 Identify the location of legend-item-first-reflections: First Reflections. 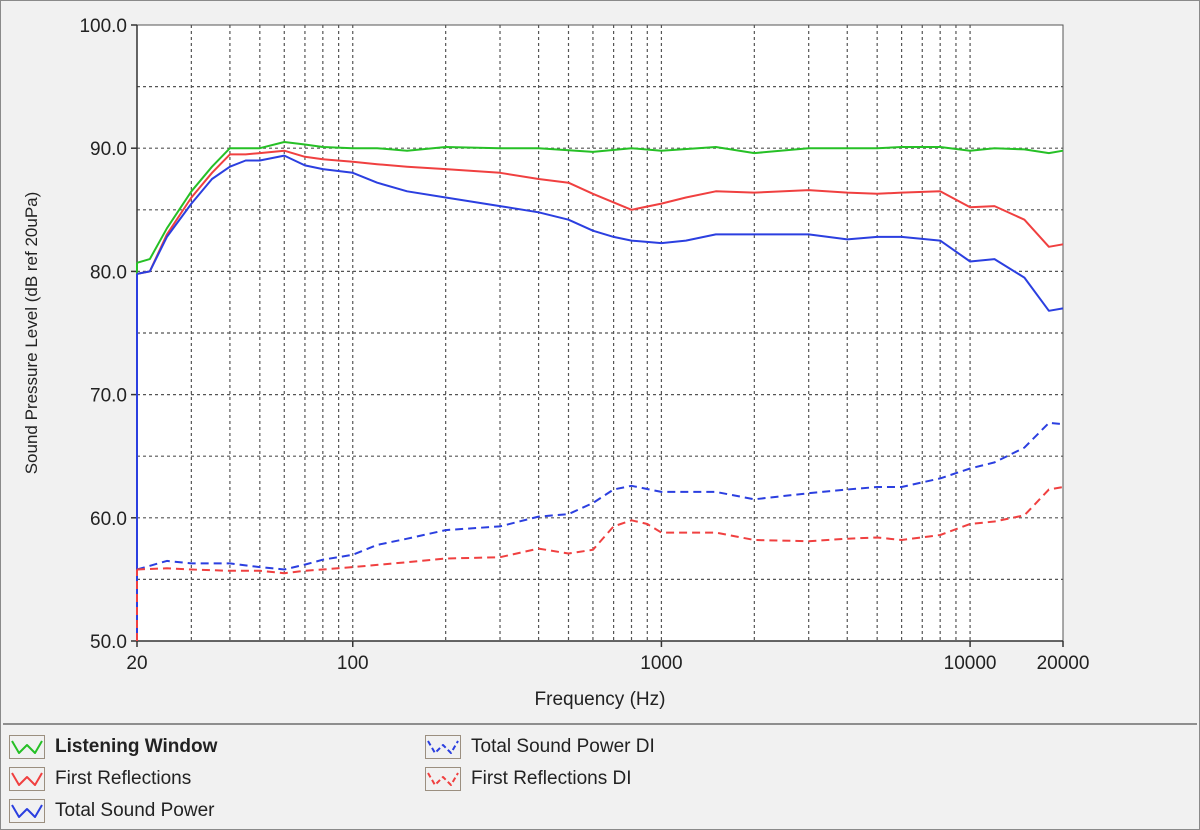
(100, 779).